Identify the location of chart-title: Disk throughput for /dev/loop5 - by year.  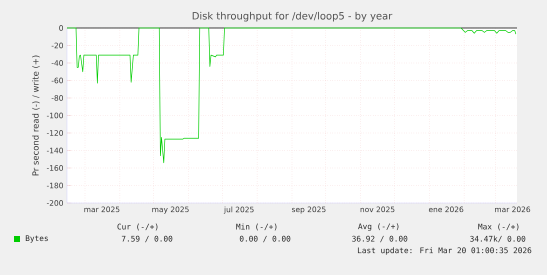
(292, 17).